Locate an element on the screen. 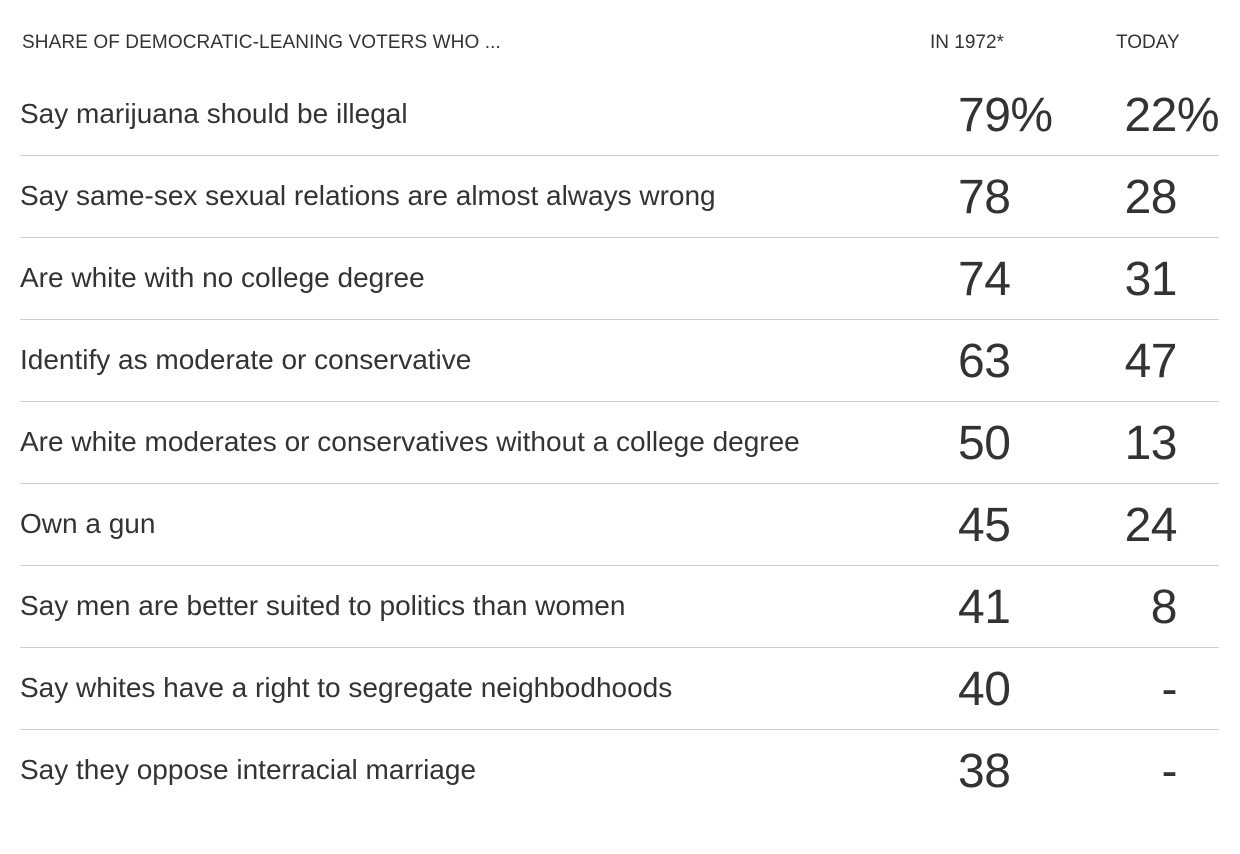  value-1972: 45 is located at coordinates (984, 525).